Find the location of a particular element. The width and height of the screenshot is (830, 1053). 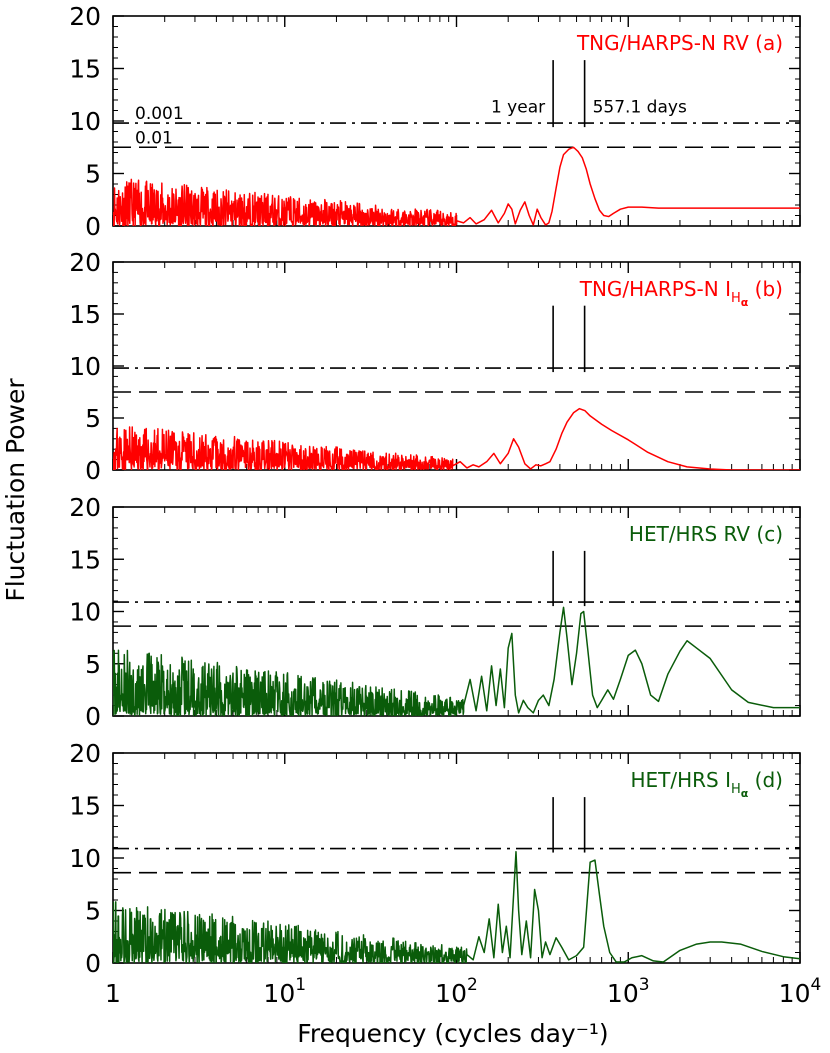

panel-label: HET/HRS RV (c) is located at coordinates (706, 534).